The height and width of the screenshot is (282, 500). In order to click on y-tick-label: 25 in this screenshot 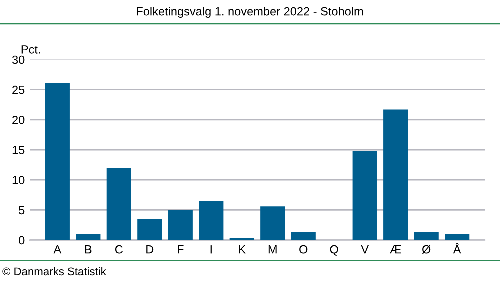, I will do `click(18, 90)`.